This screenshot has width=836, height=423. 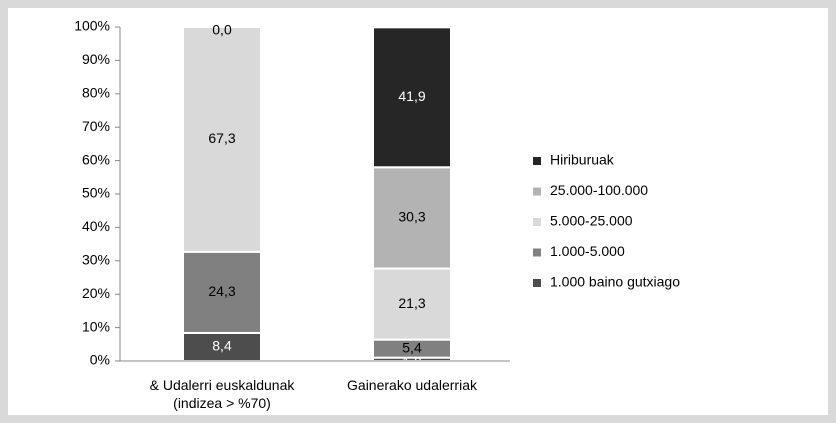 I want to click on data-label: 24,3, so click(x=221, y=291).